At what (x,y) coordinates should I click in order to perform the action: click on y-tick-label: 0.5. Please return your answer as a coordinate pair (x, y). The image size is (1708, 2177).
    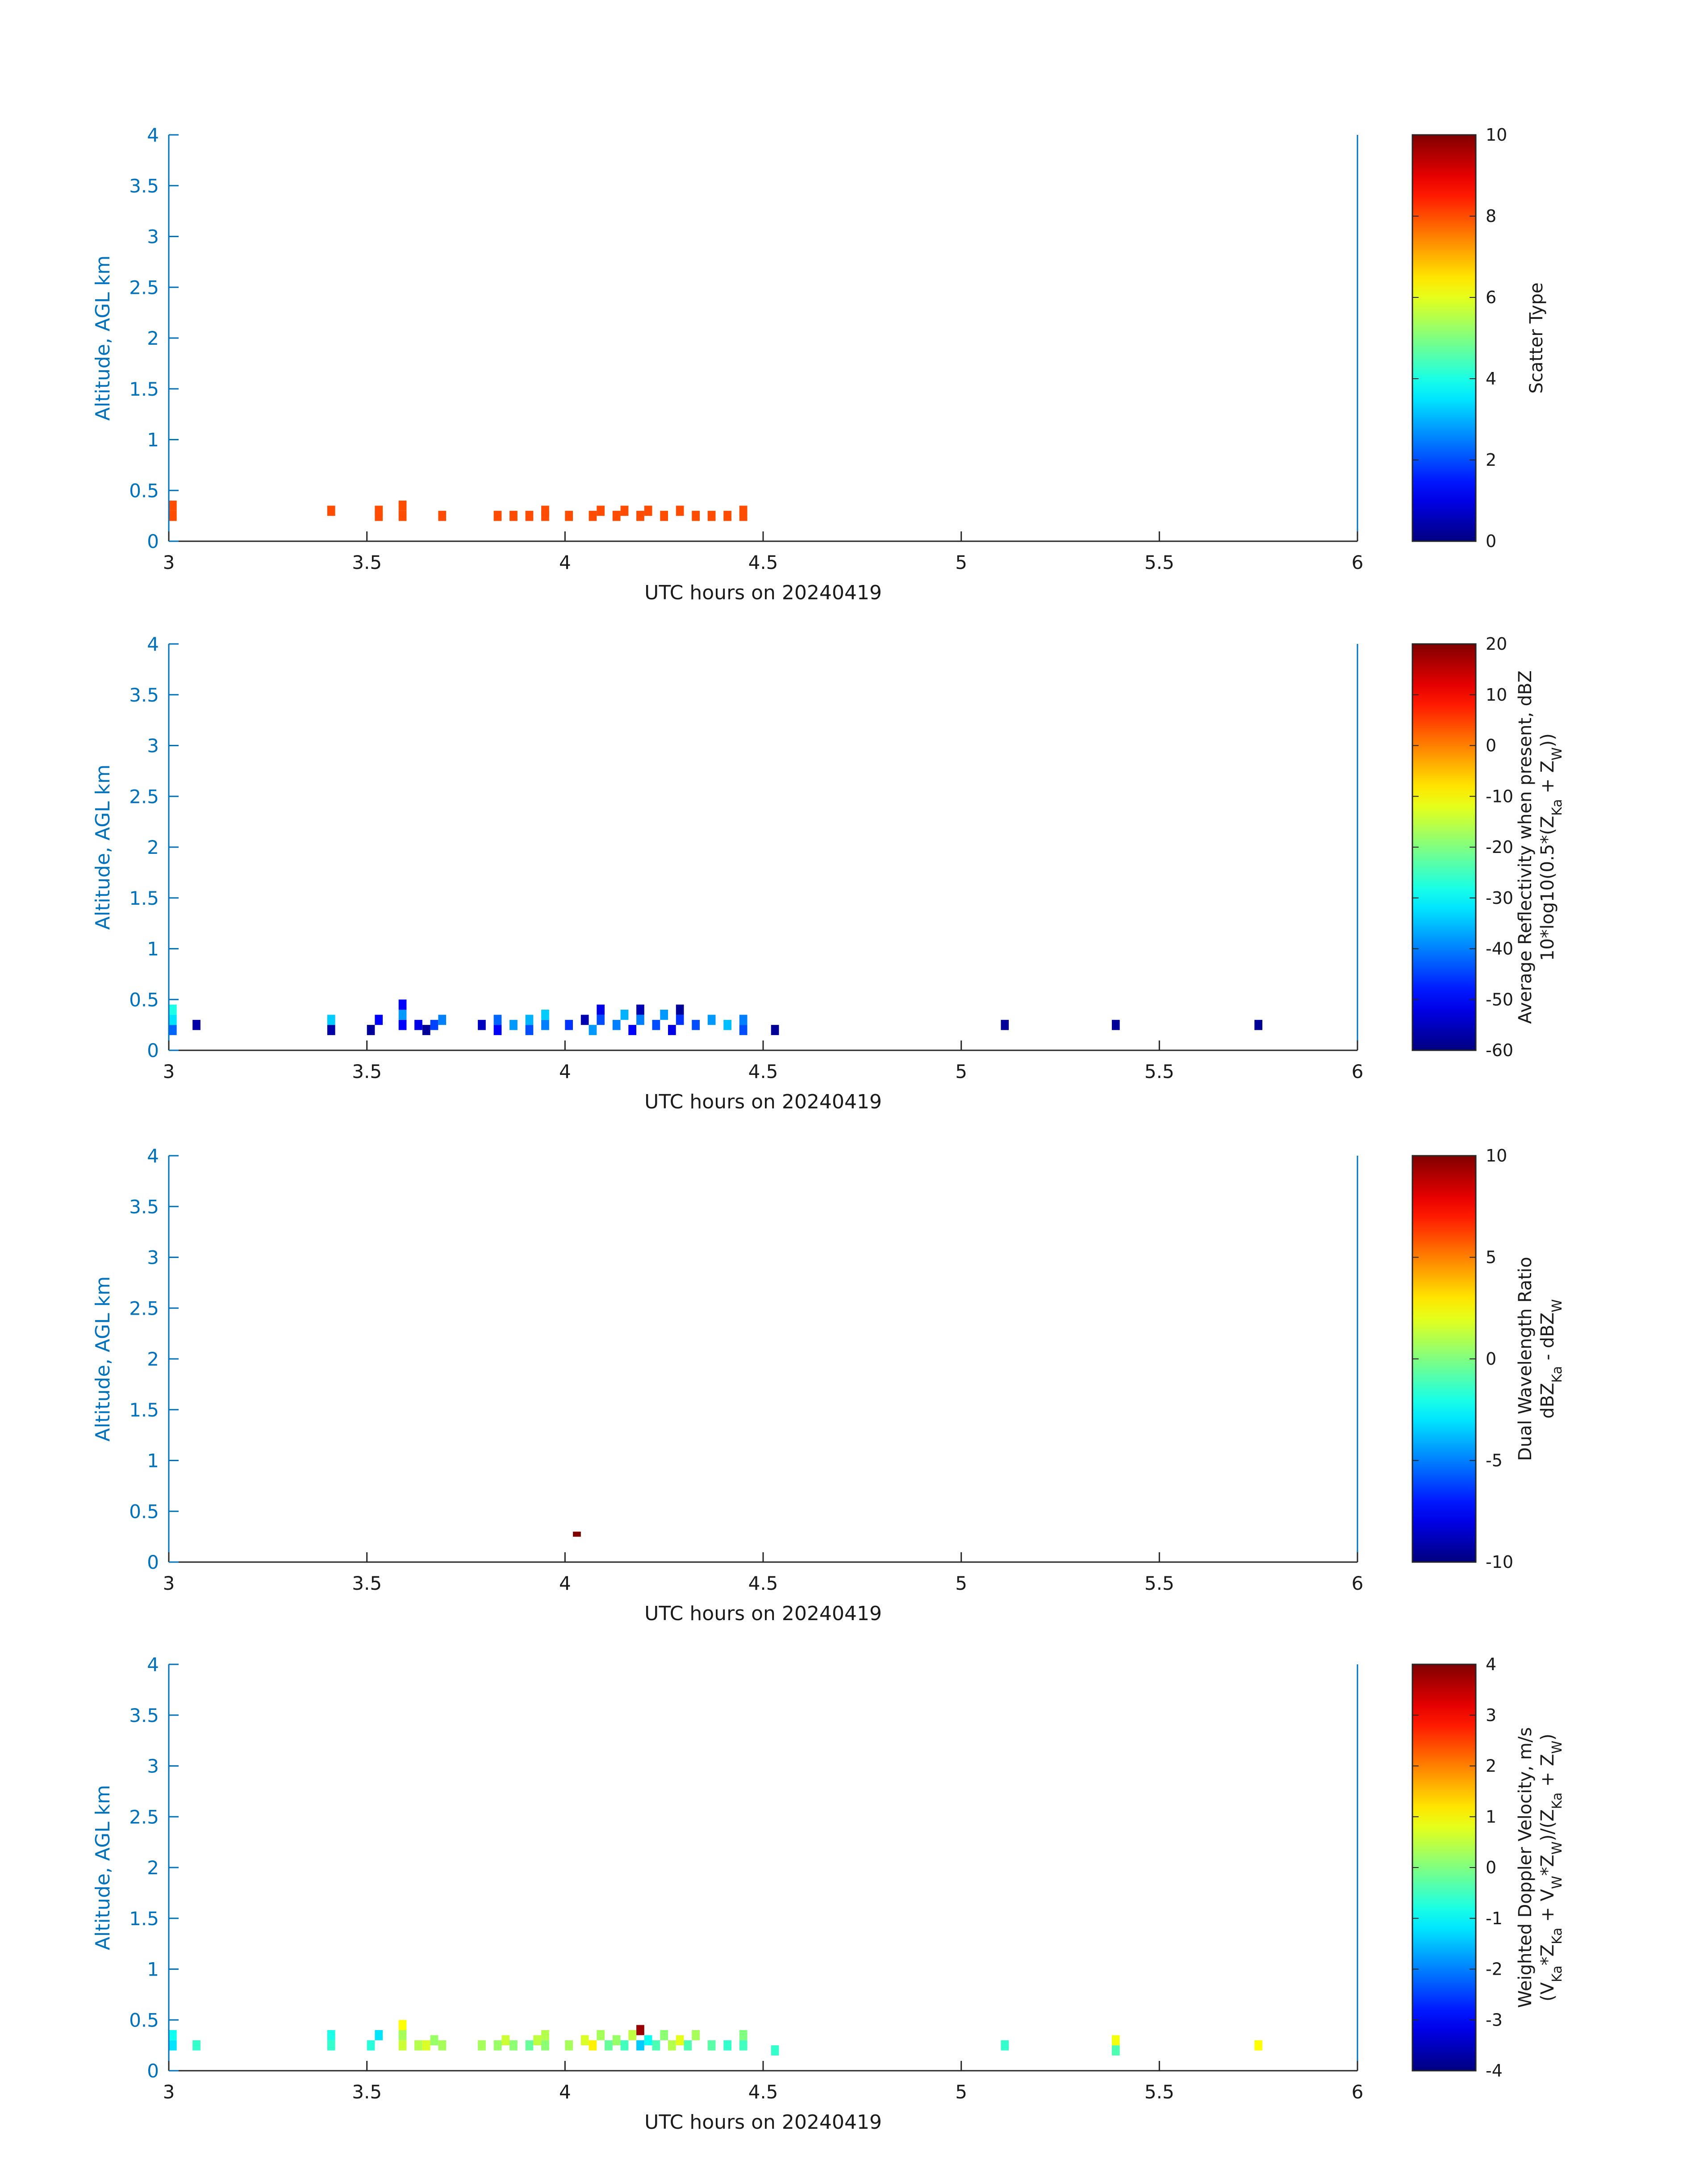
    Looking at the image, I should click on (144, 2020).